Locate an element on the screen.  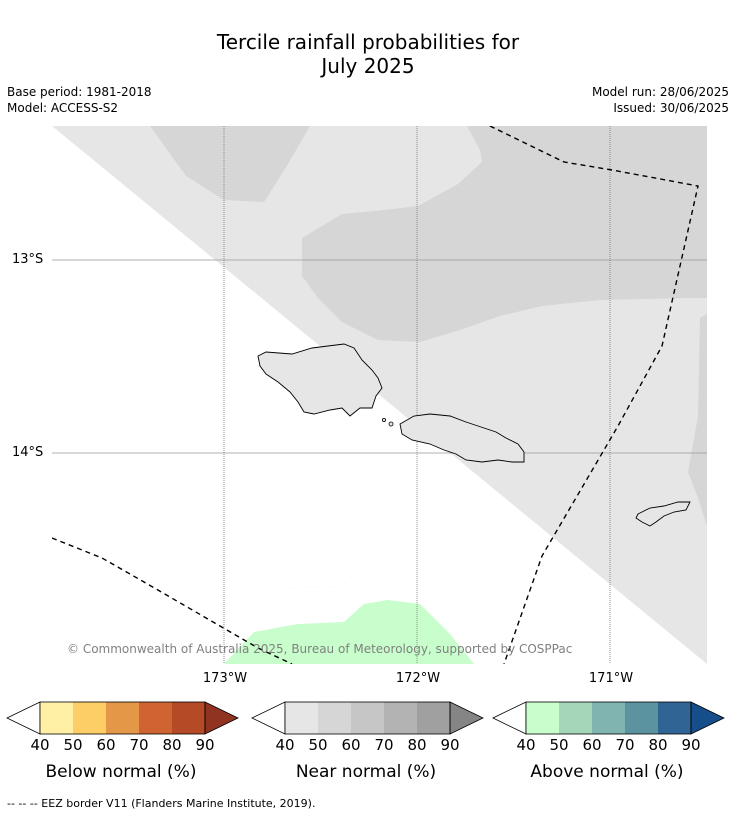
lat-label-14s: 14°S is located at coordinates (28, 452).